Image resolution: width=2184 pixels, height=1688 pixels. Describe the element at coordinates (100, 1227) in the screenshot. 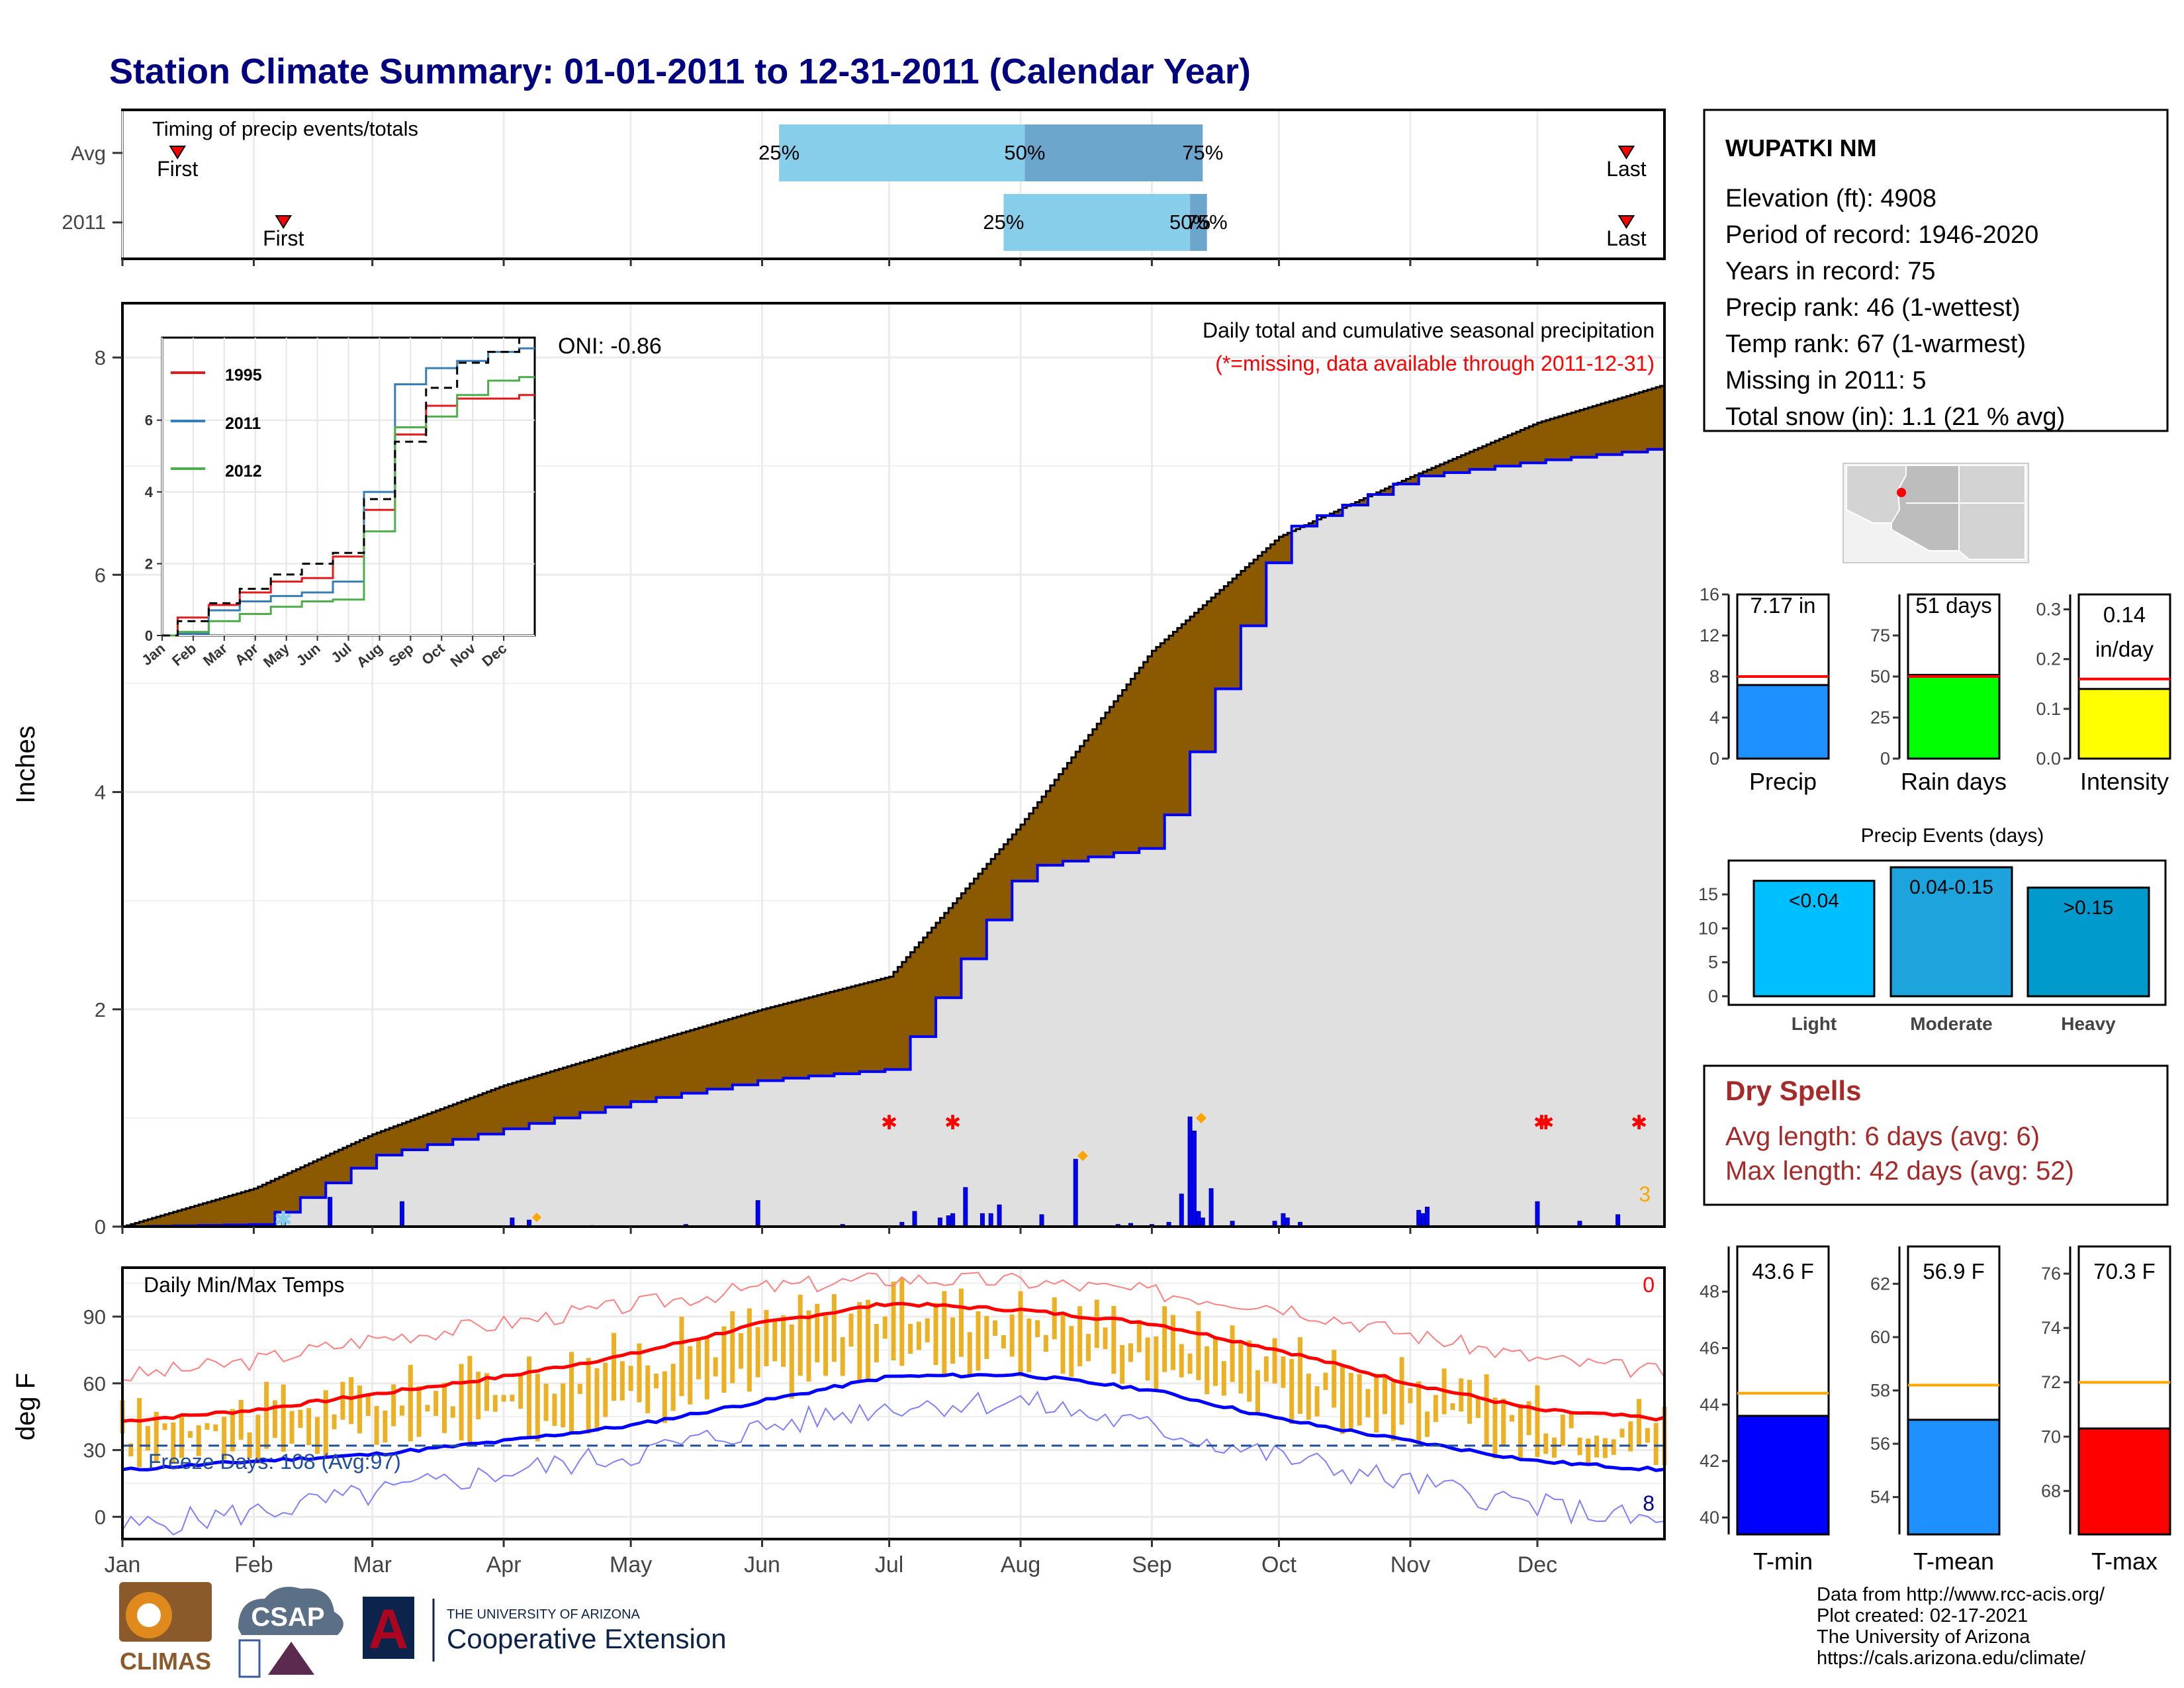

I see `precip-y-tick-label: 0` at that location.